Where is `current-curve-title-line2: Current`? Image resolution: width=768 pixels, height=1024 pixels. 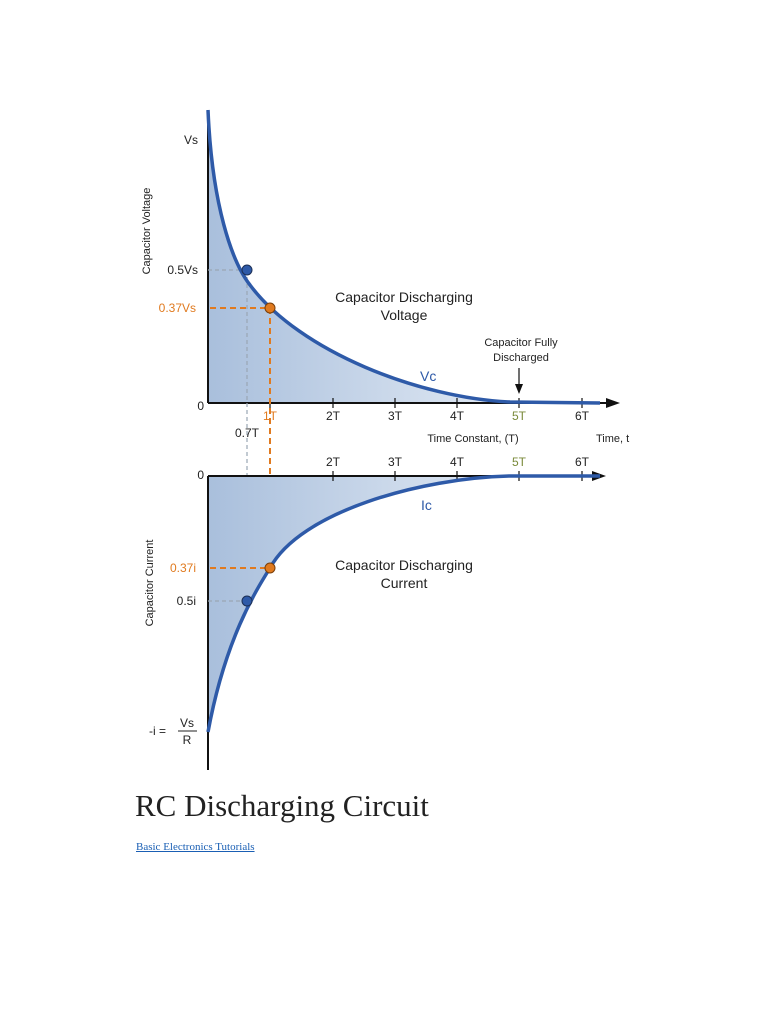
current-curve-title-line2: Current is located at coordinates (404, 583).